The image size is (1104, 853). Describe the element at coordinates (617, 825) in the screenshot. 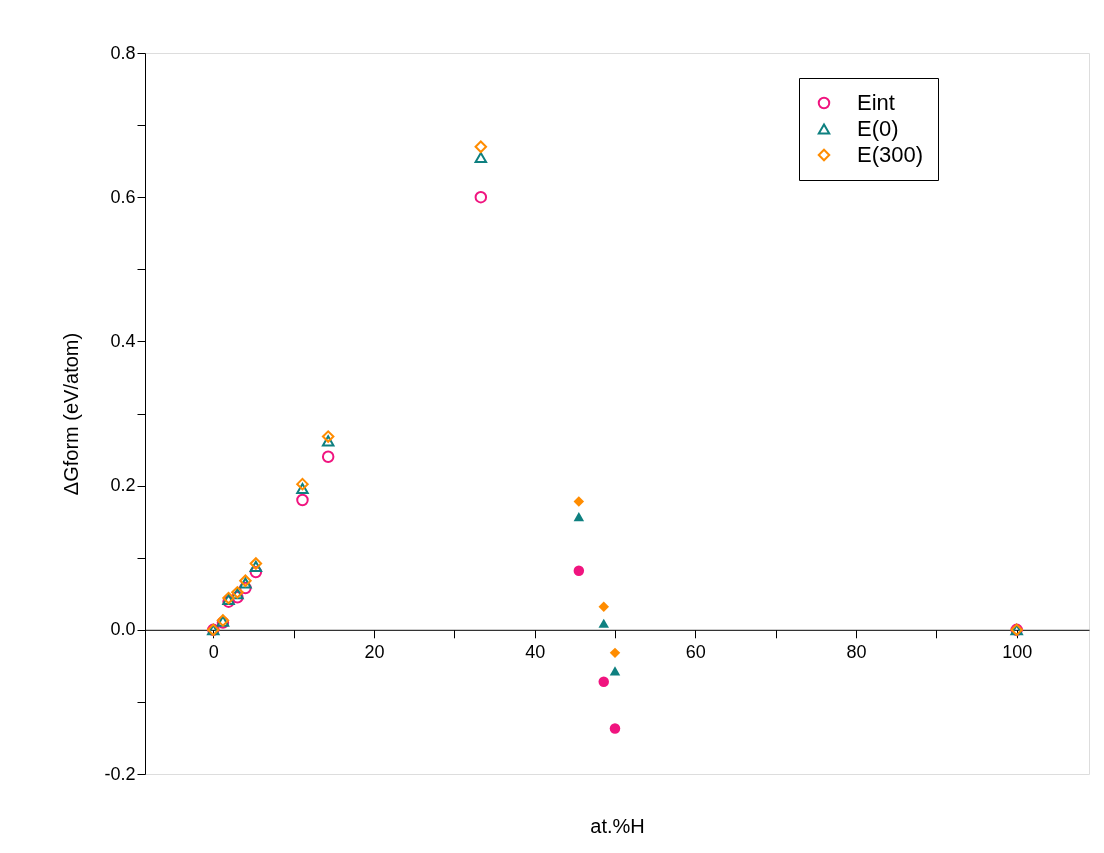

I see `x-axis-title: at.%H` at that location.